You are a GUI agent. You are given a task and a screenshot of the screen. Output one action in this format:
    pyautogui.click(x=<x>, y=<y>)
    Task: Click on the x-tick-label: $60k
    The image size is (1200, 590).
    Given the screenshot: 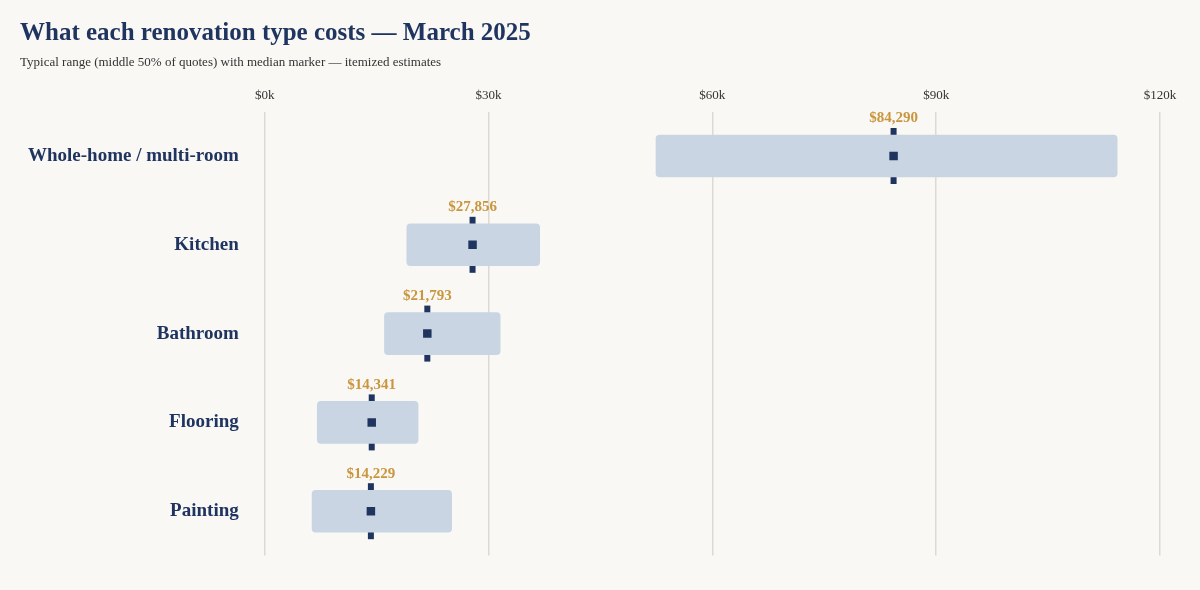 What is the action you would take?
    pyautogui.click(x=712, y=95)
    